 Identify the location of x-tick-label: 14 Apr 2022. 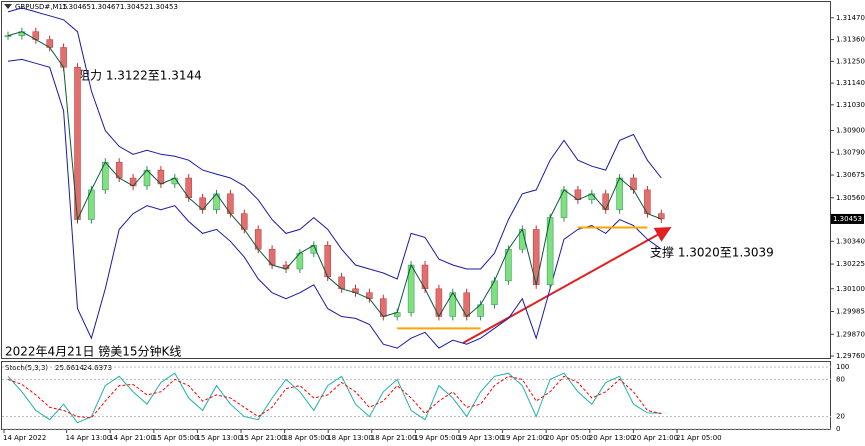
(24, 438).